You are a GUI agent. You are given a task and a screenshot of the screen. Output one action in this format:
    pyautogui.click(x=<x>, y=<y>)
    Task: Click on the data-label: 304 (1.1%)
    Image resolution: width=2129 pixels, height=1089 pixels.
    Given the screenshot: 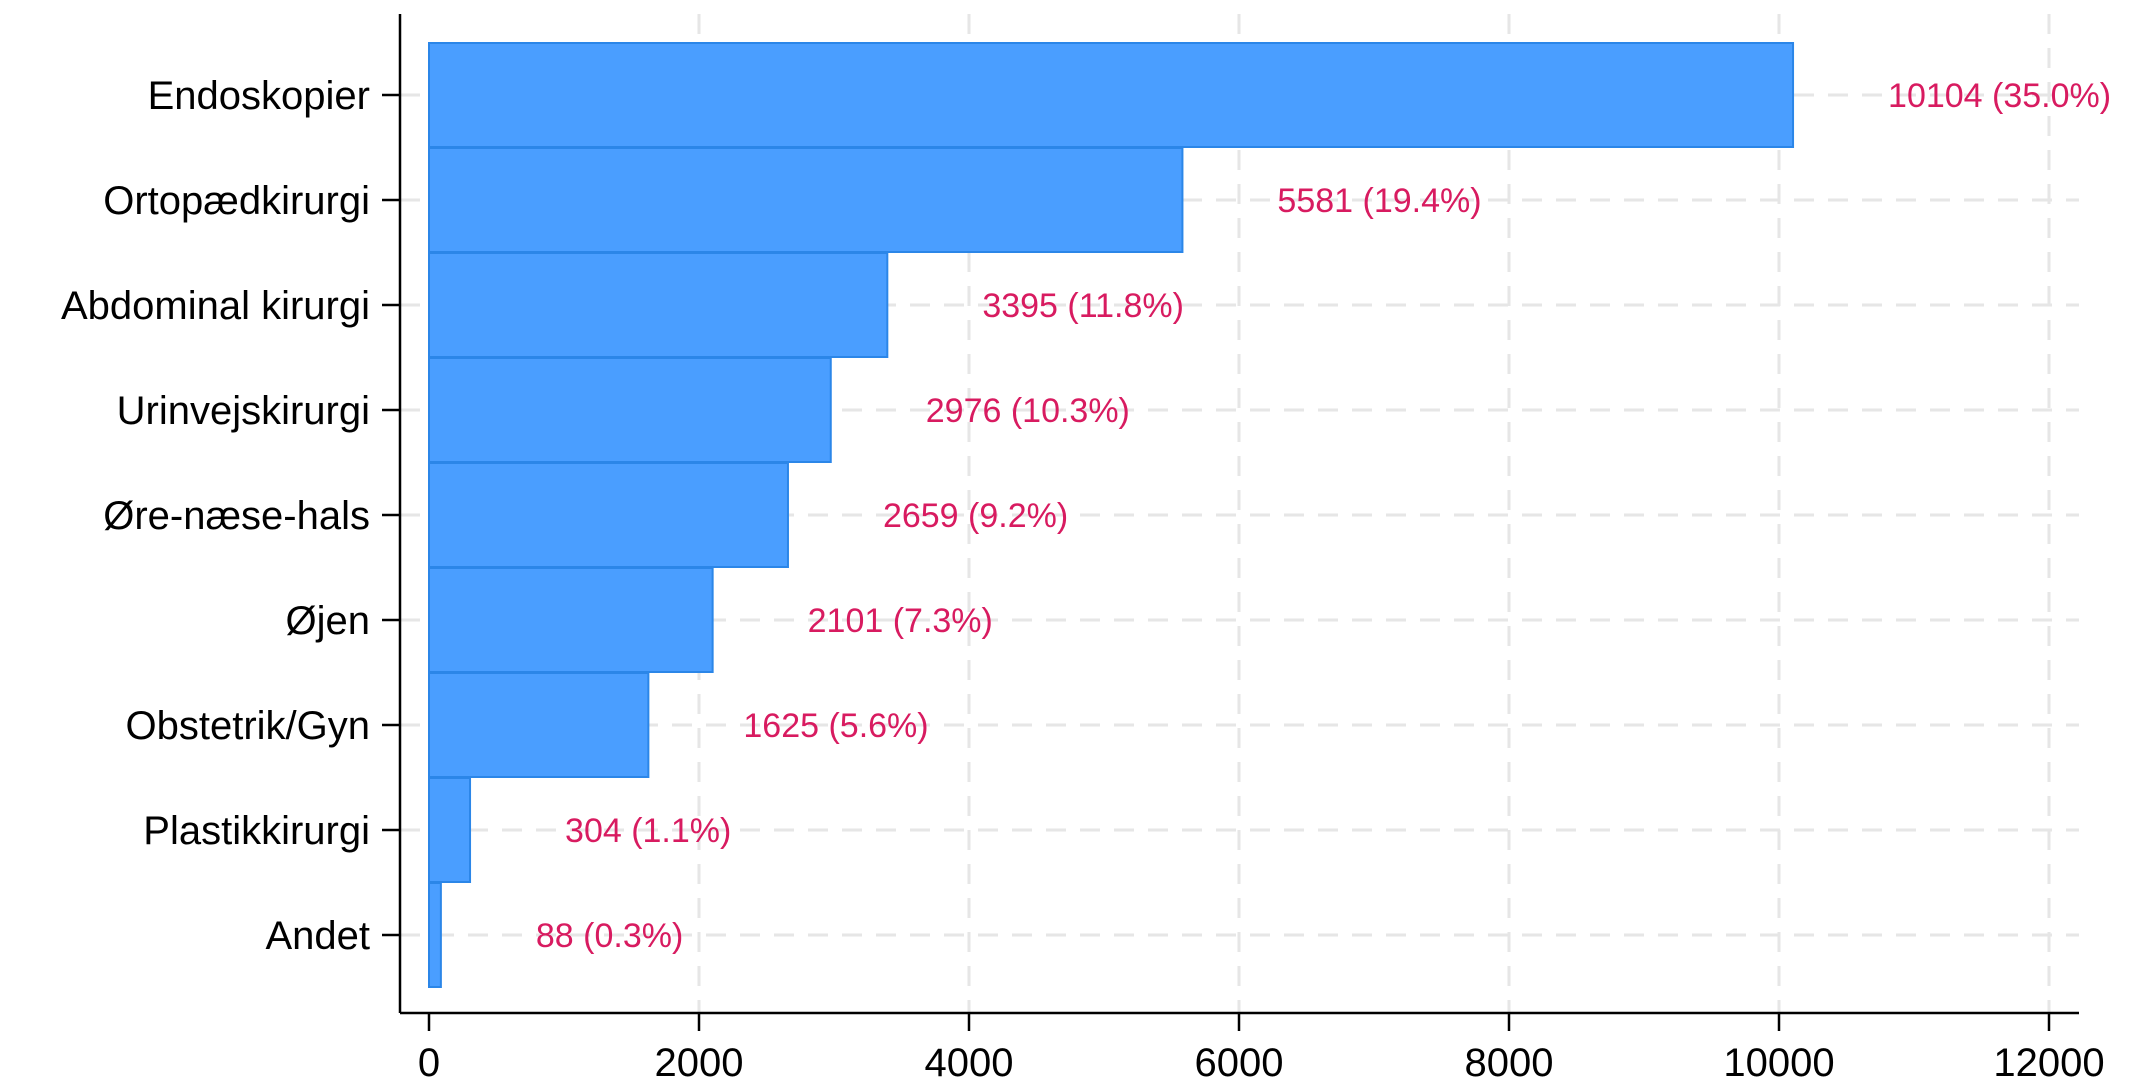 What is the action you would take?
    pyautogui.click(x=648, y=831)
    